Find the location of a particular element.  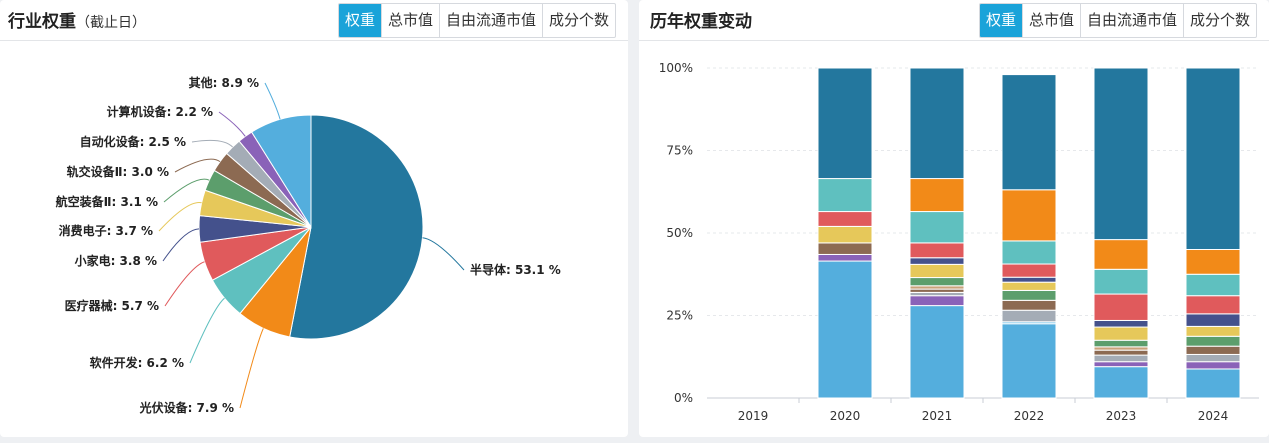

y-tick-label: 100% is located at coordinates (676, 68).